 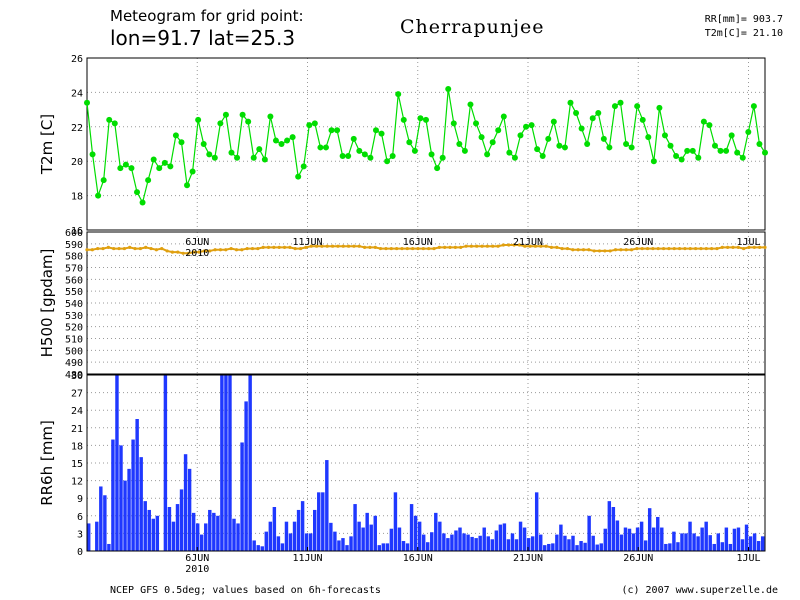 I want to click on x-tick-sublabel: 2010, so click(x=197, y=253).